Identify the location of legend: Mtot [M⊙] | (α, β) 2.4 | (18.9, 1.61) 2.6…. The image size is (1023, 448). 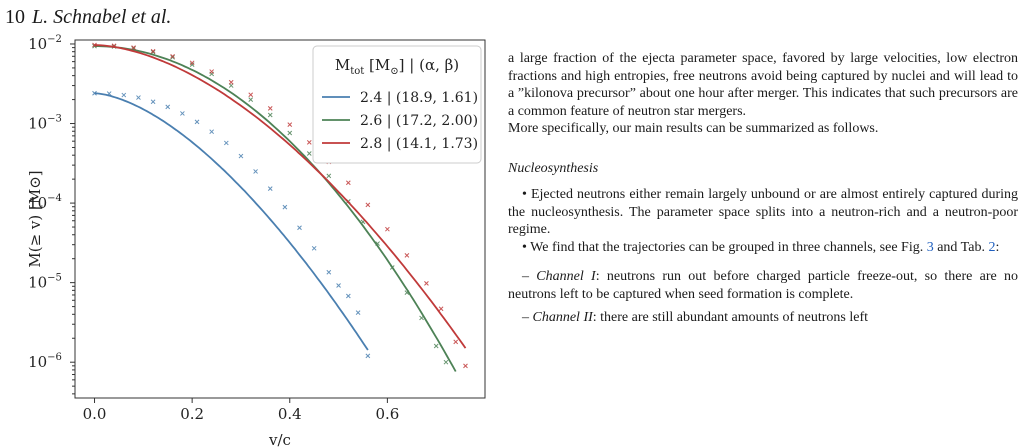
(397, 104).